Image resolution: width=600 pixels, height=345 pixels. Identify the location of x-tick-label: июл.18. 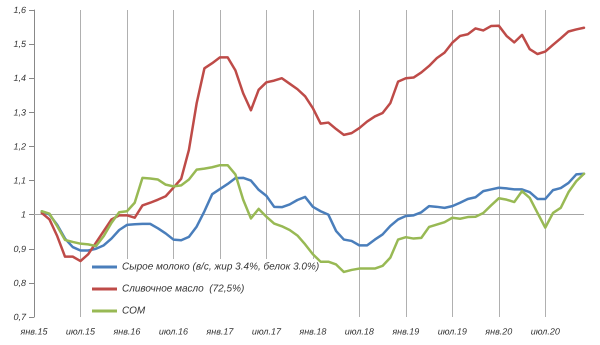
(359, 331).